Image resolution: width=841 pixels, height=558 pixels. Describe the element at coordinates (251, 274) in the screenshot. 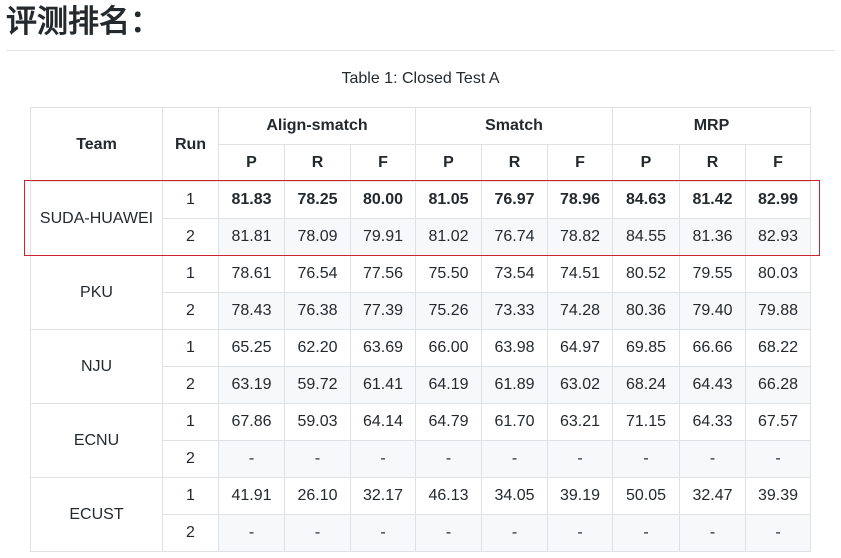

I see `score-cell: 78.61` at that location.